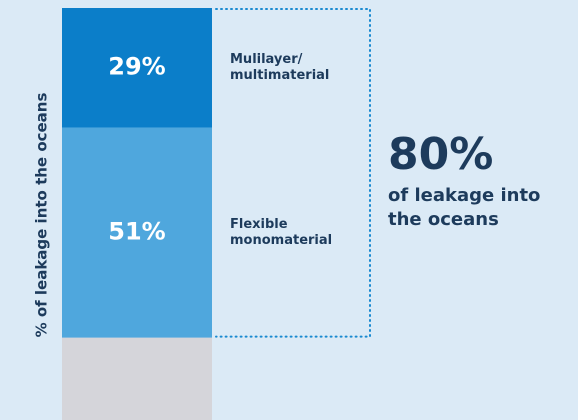  What do you see at coordinates (42, 215) in the screenshot?
I see `y-axis-label: % of leakage into the oceans` at bounding box center [42, 215].